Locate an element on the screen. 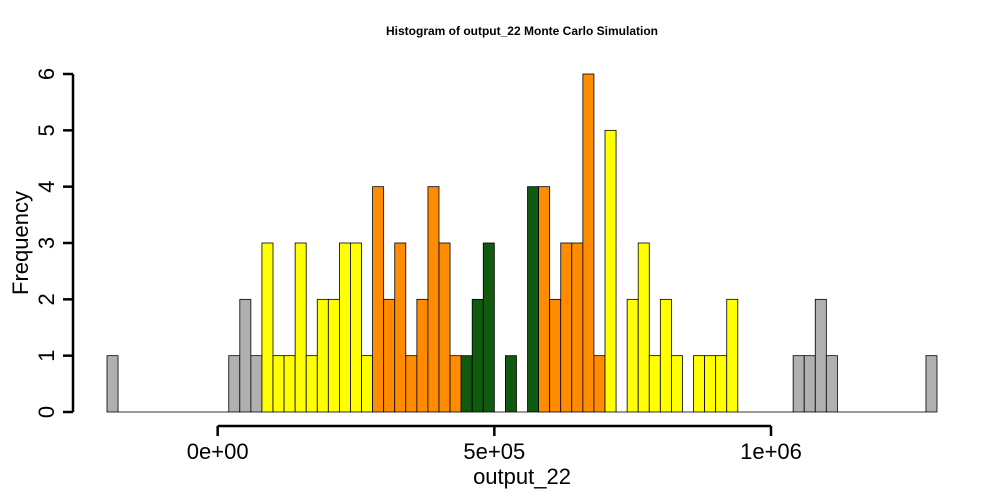 The height and width of the screenshot is (500, 1000). y-axis-label: Frequency is located at coordinates (20, 243).